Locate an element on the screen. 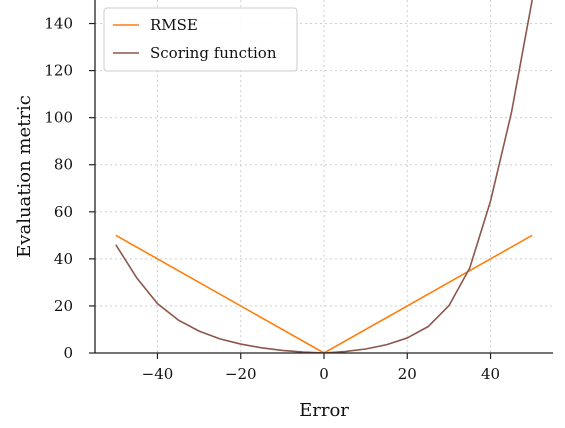  x-axis-title: Error is located at coordinates (324, 410).